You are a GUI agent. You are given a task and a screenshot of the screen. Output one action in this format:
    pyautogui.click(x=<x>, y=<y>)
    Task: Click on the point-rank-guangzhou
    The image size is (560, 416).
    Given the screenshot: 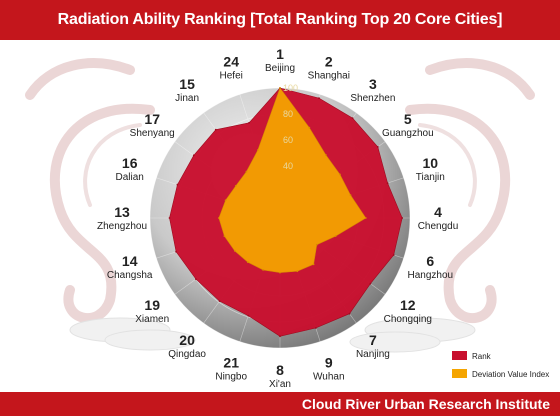 What is the action you would take?
    pyautogui.click(x=377, y=147)
    